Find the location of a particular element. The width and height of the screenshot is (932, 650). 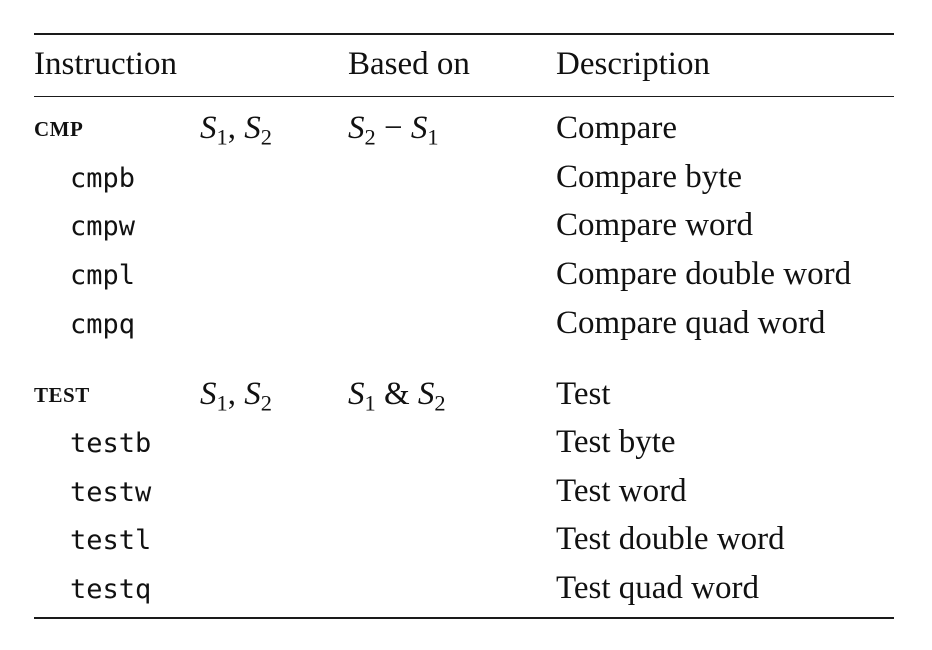

table-header-rule is located at coordinates (464, 96).